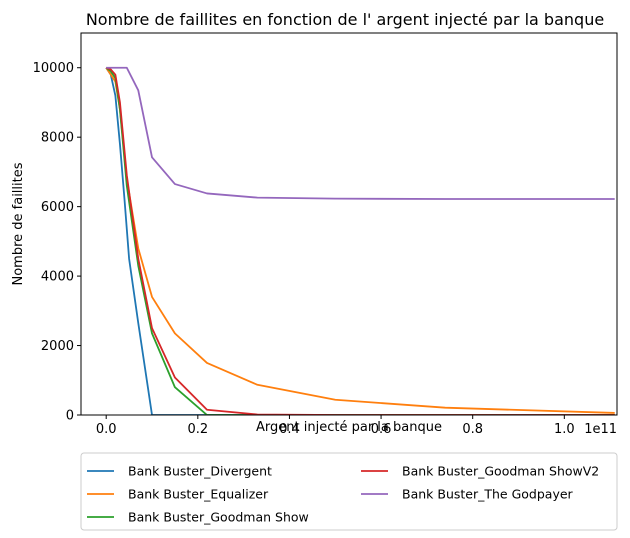 The height and width of the screenshot is (538, 630). I want to click on y-tick-label: 10000, so click(53, 68).